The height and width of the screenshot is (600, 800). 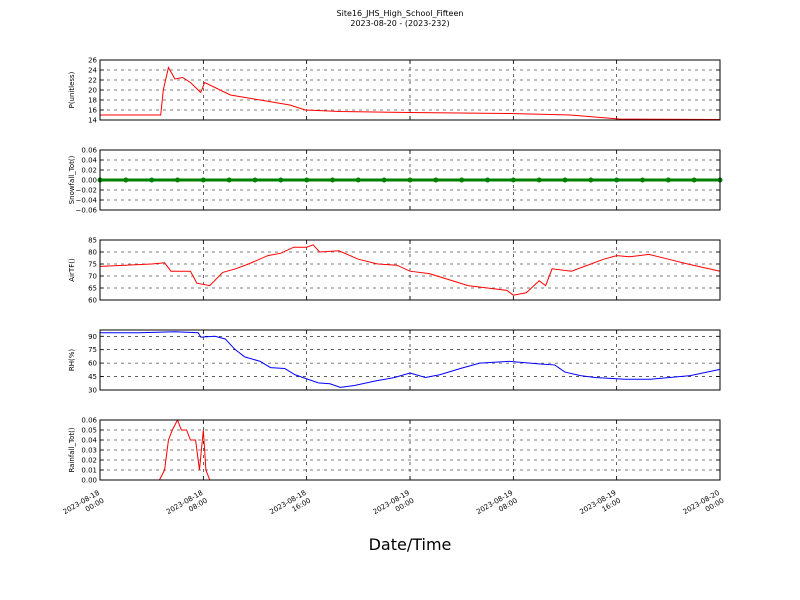 What do you see at coordinates (92, 253) in the screenshot?
I see `y-tick-label: 80` at bounding box center [92, 253].